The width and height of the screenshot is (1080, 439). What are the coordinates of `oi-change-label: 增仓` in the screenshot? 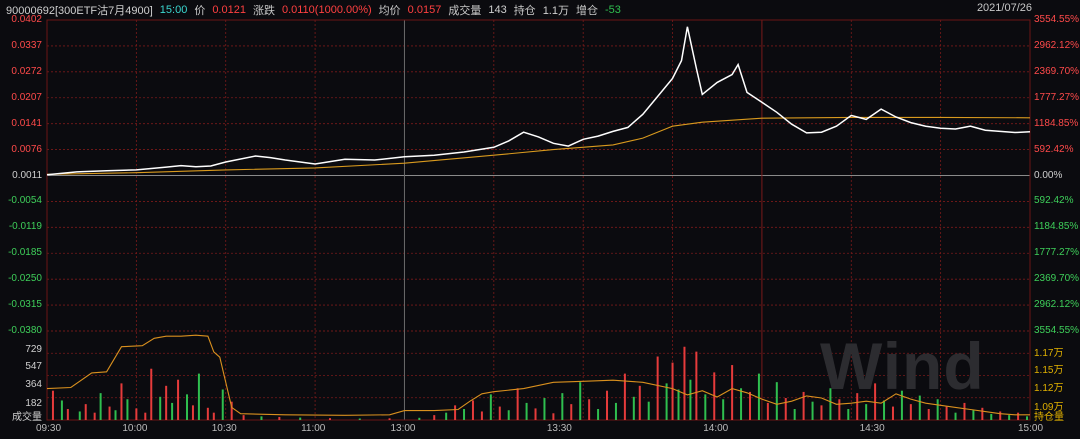 It's located at (586, 11).